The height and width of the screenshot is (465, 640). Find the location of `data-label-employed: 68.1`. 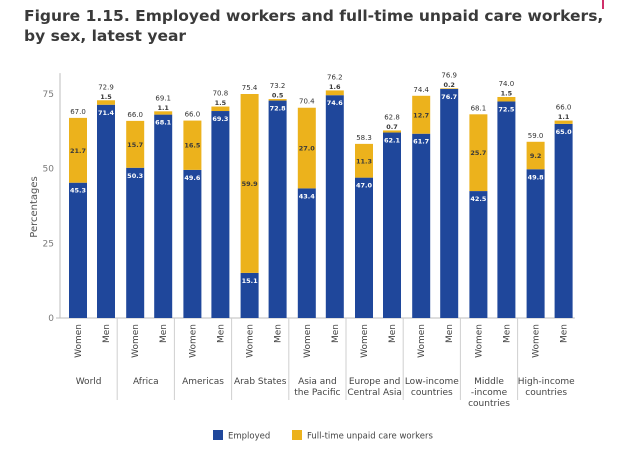

data-label-employed: 68.1 is located at coordinates (163, 123).